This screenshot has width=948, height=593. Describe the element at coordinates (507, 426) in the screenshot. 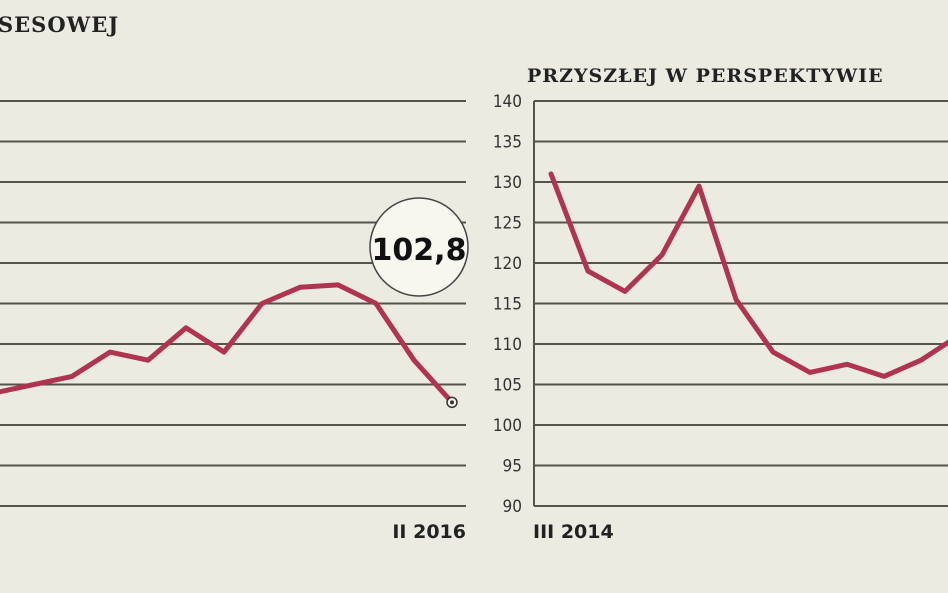

I see `y-tick-label: 100` at that location.